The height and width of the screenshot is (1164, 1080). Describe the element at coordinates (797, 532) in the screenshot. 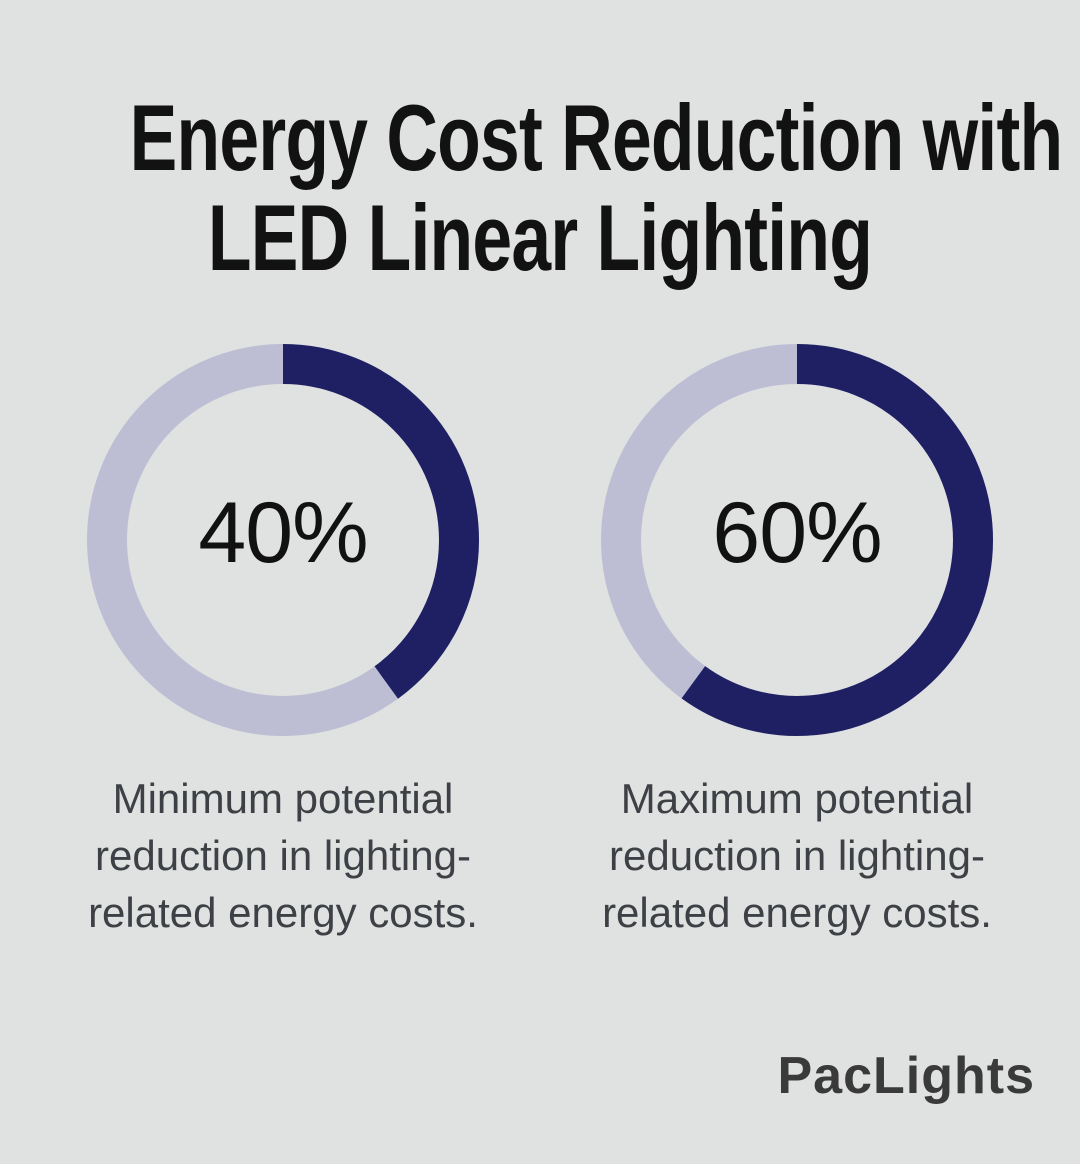

I see `donut-percent-label: 60%` at that location.